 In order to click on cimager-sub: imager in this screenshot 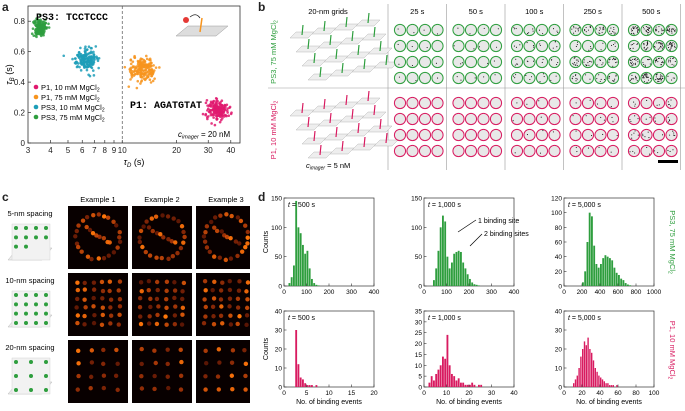, I will do `click(191, 138)`.